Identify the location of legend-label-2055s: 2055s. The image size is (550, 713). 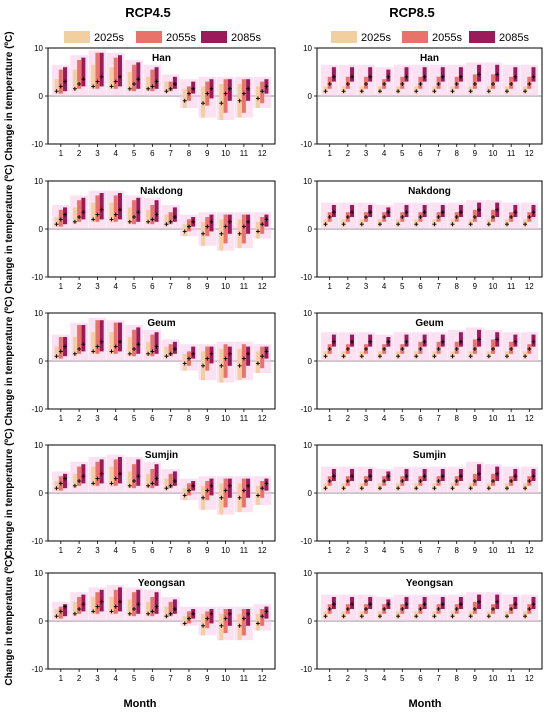
(181, 38).